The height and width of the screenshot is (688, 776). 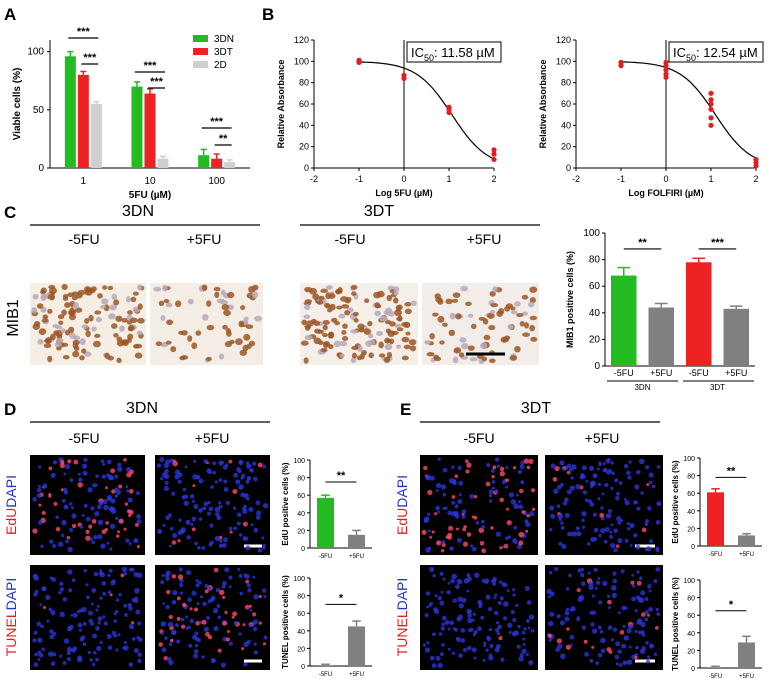 I want to click on data-point, so click(x=711, y=104).